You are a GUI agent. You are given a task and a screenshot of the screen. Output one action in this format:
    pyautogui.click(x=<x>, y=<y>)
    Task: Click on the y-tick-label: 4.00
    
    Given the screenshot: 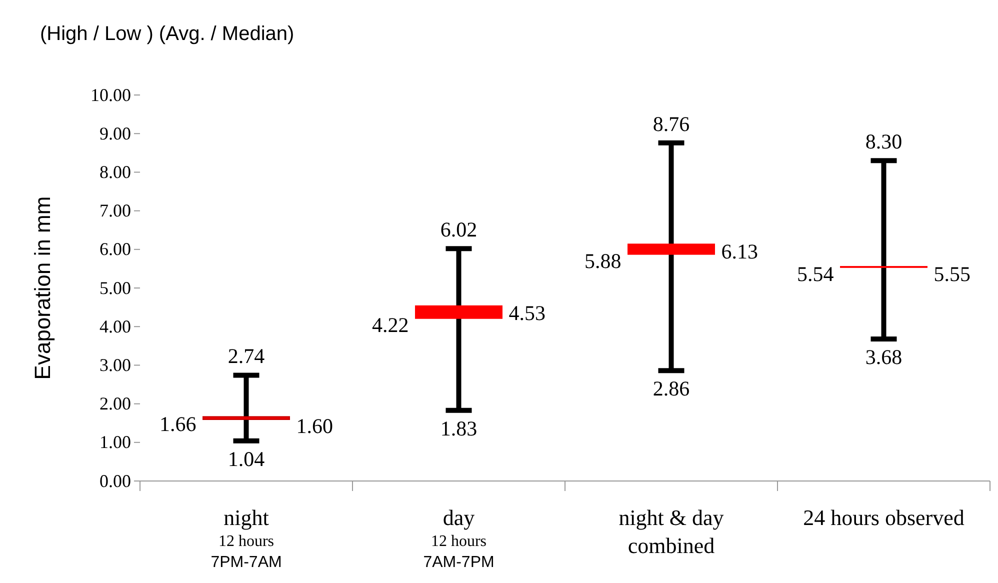 What is the action you would take?
    pyautogui.click(x=115, y=326)
    